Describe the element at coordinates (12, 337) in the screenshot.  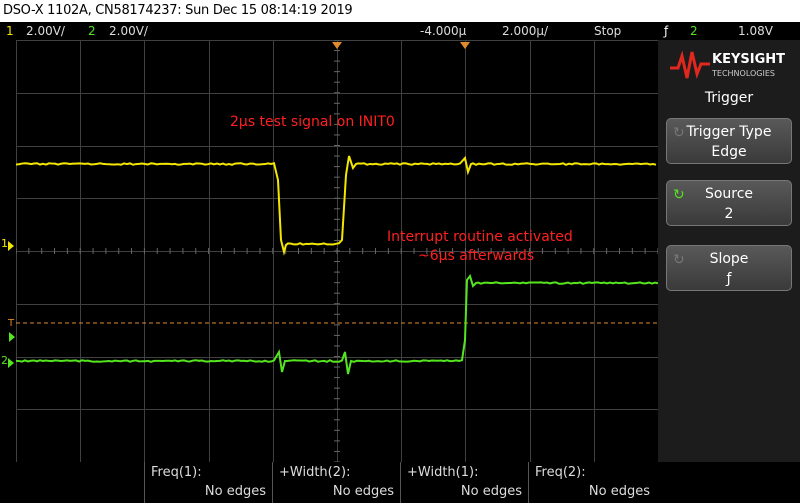
I see `trigger-arrow-icon` at that location.